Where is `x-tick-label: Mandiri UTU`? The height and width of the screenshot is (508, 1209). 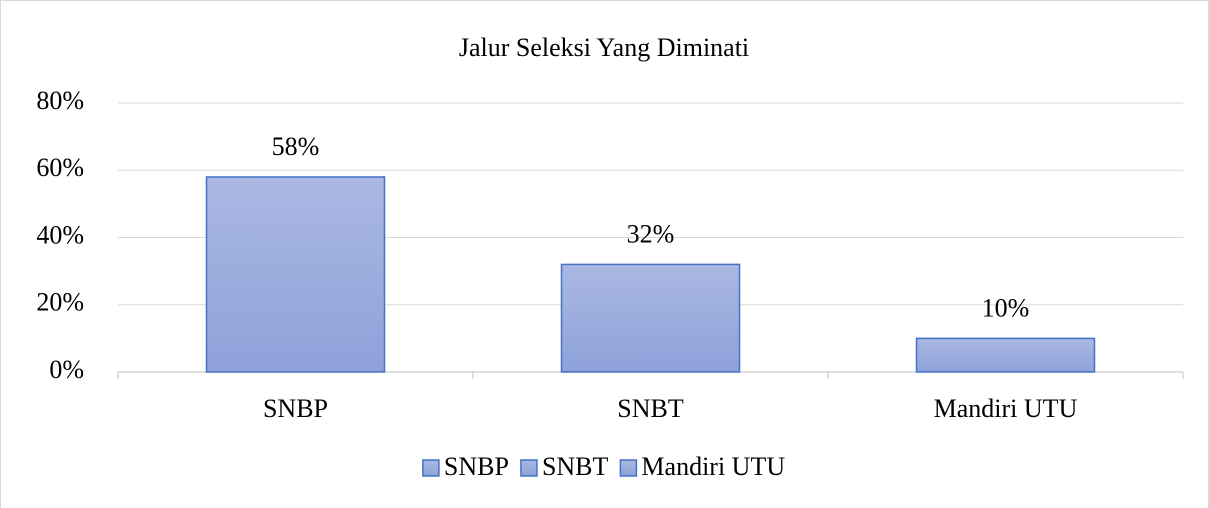
x-tick-label: Mandiri UTU is located at coordinates (1006, 408).